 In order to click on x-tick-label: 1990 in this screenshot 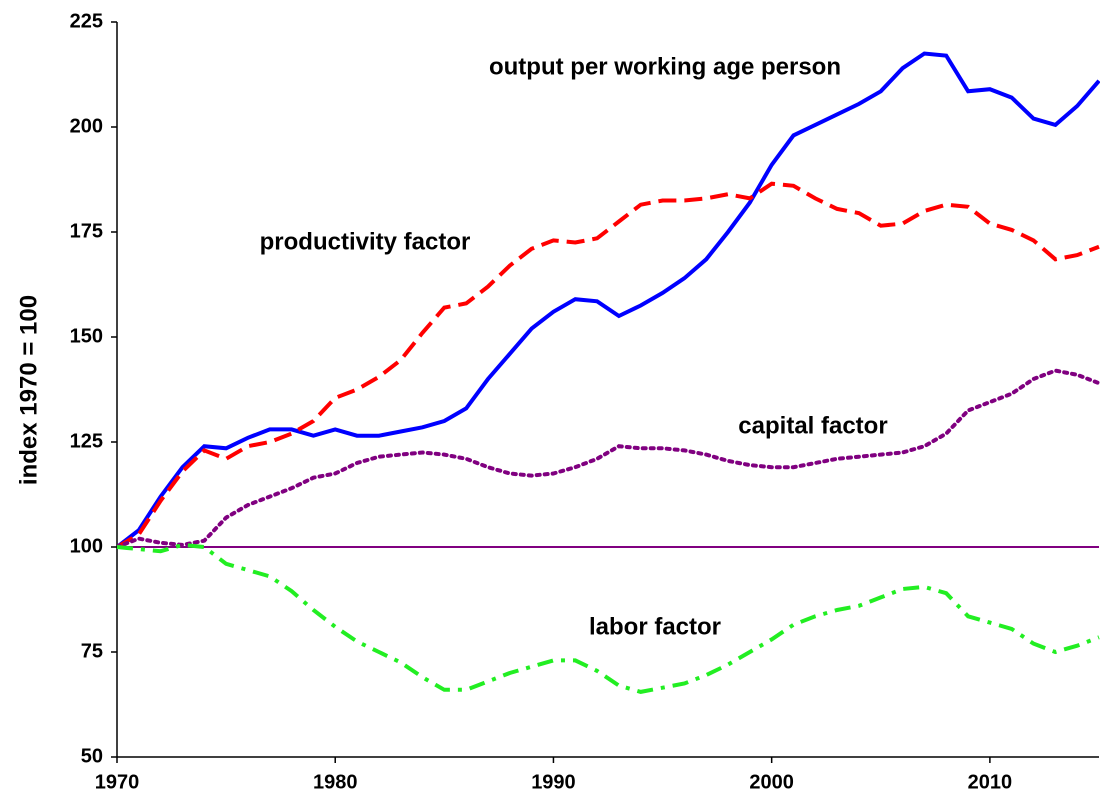, I will do `click(553, 782)`.